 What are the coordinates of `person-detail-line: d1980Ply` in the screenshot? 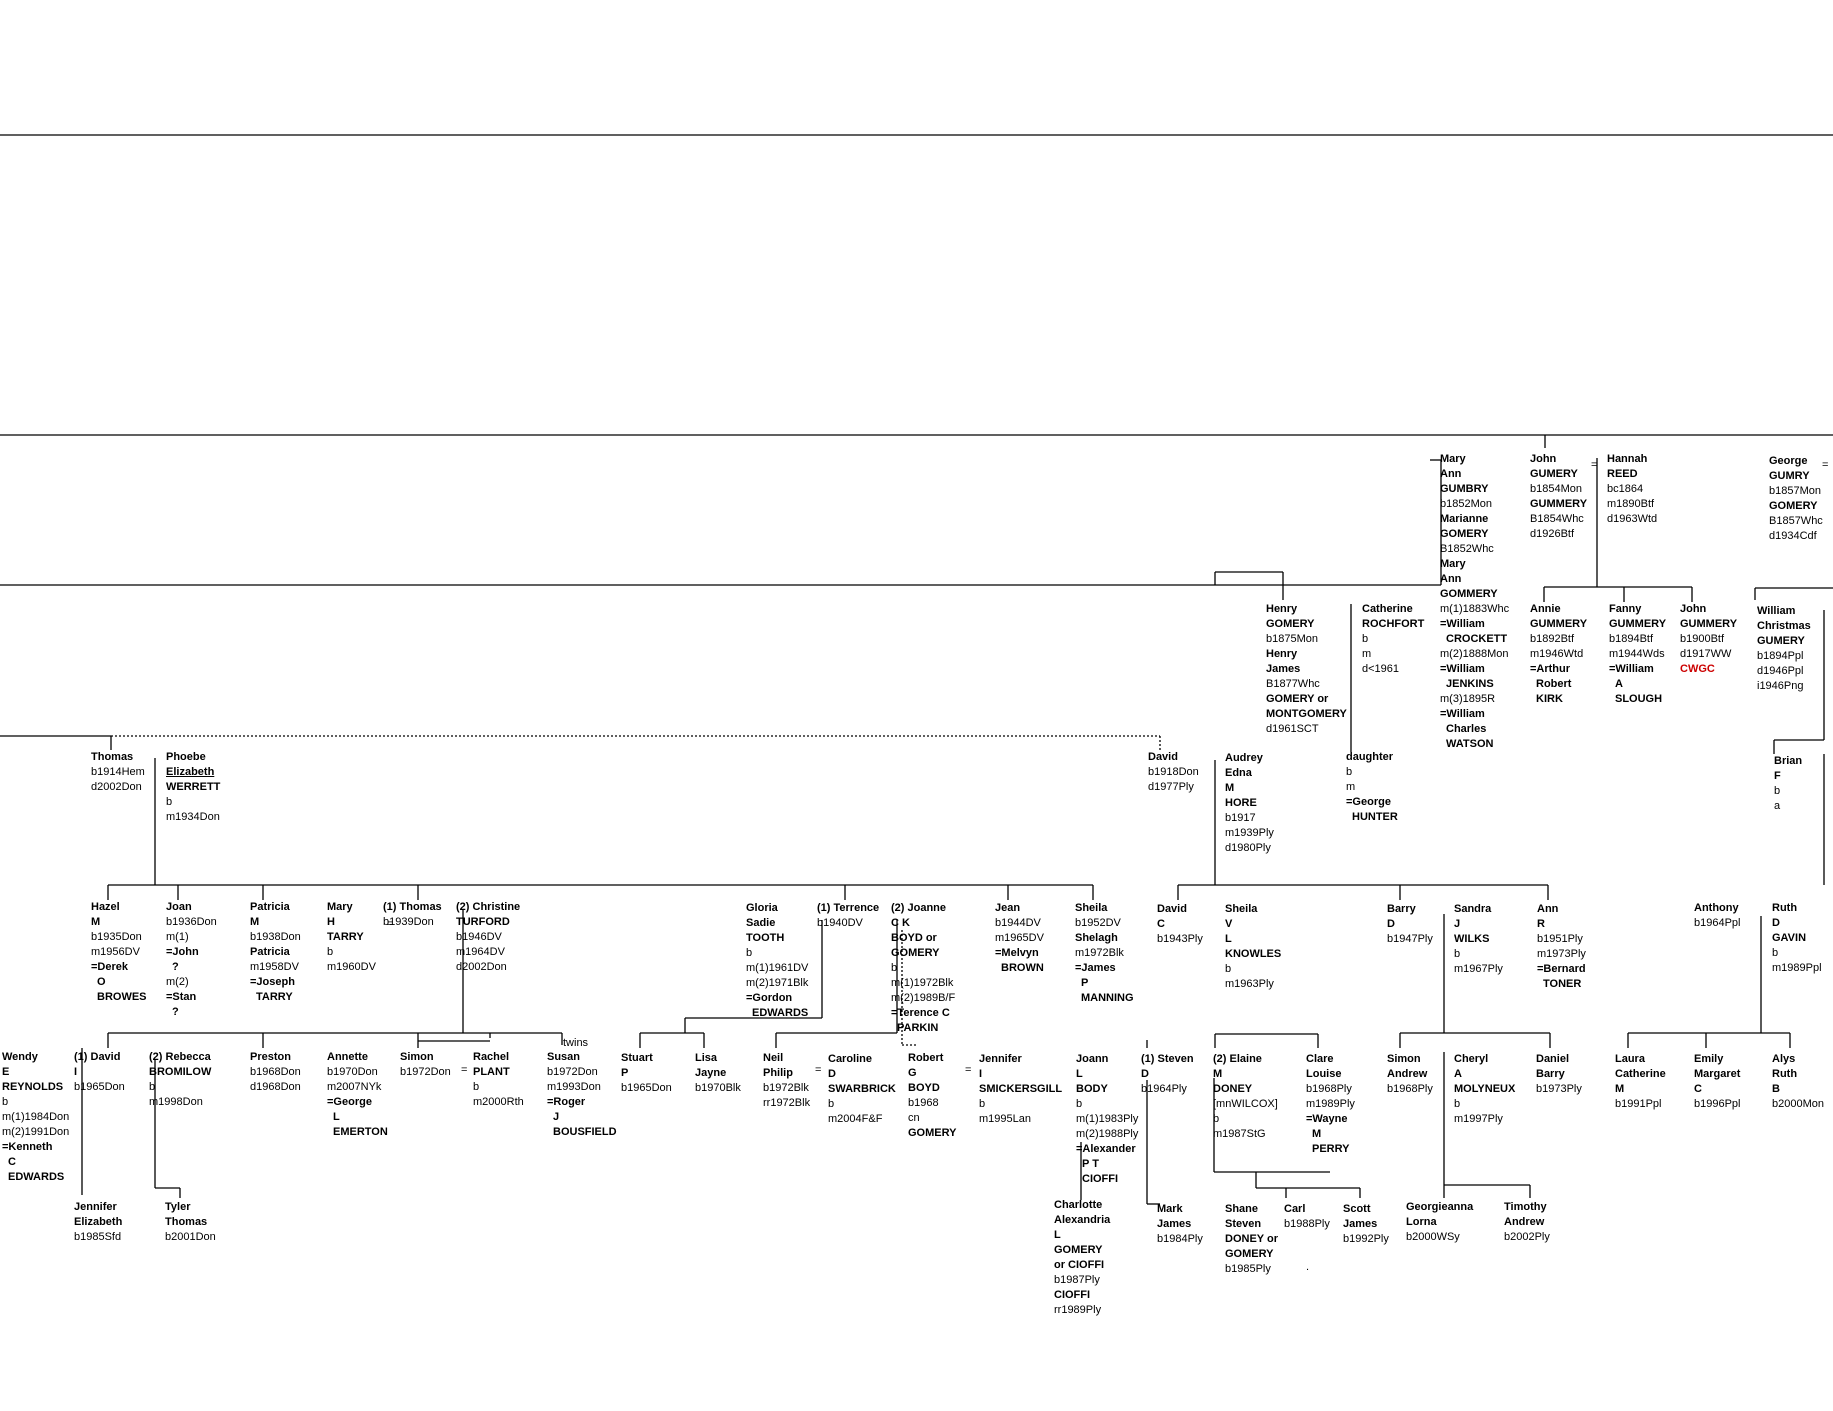 It's located at (1248, 848).